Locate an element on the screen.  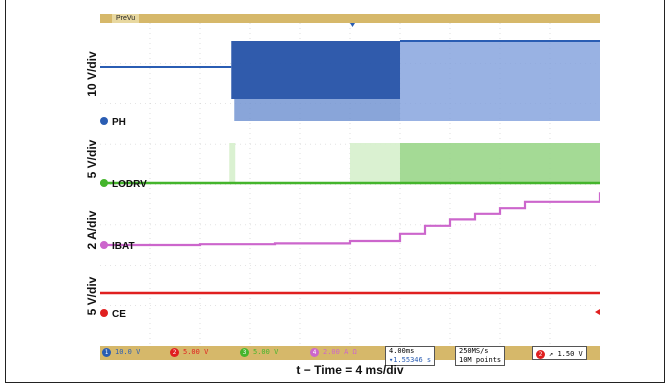
ch1-scale: 10.0 V is located at coordinates (128, 352).